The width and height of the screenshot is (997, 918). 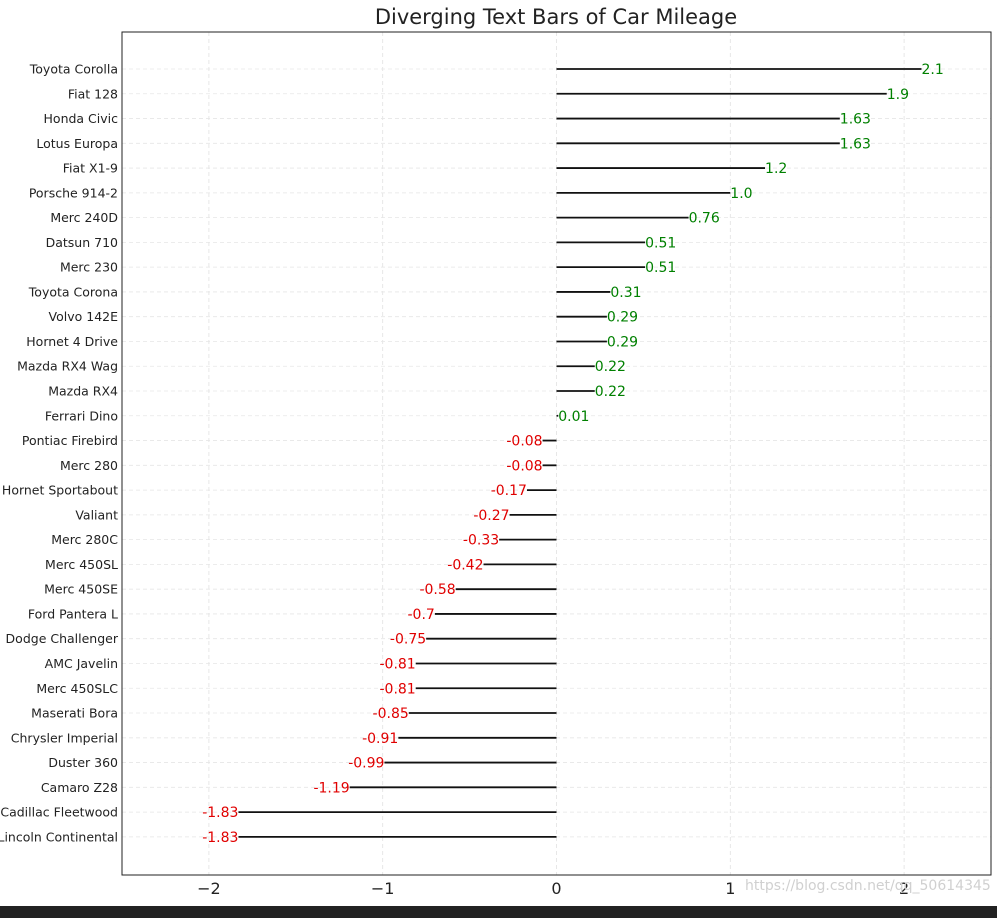 I want to click on value-label: -0.7, so click(x=421, y=615).